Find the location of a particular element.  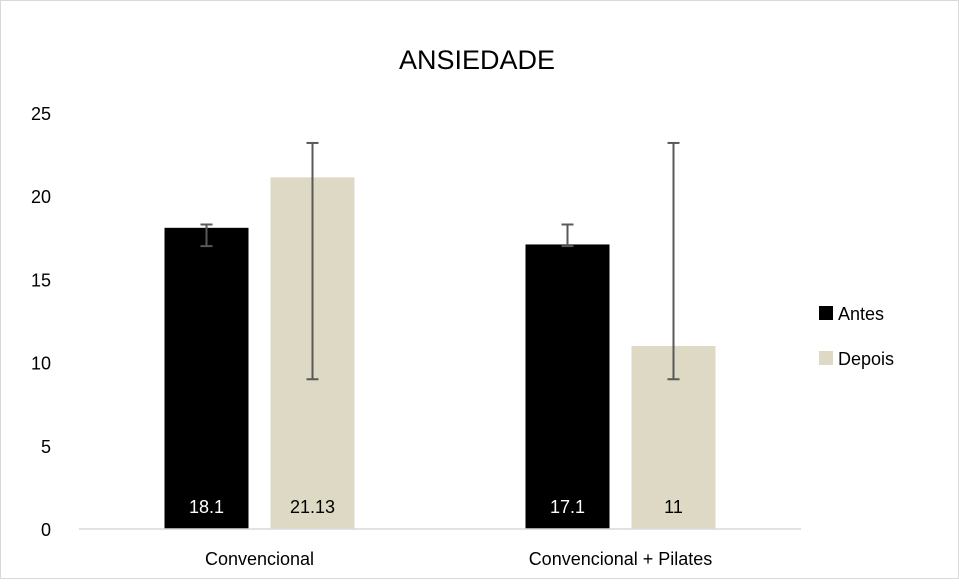

y-tick-label: 5 is located at coordinates (46, 447).